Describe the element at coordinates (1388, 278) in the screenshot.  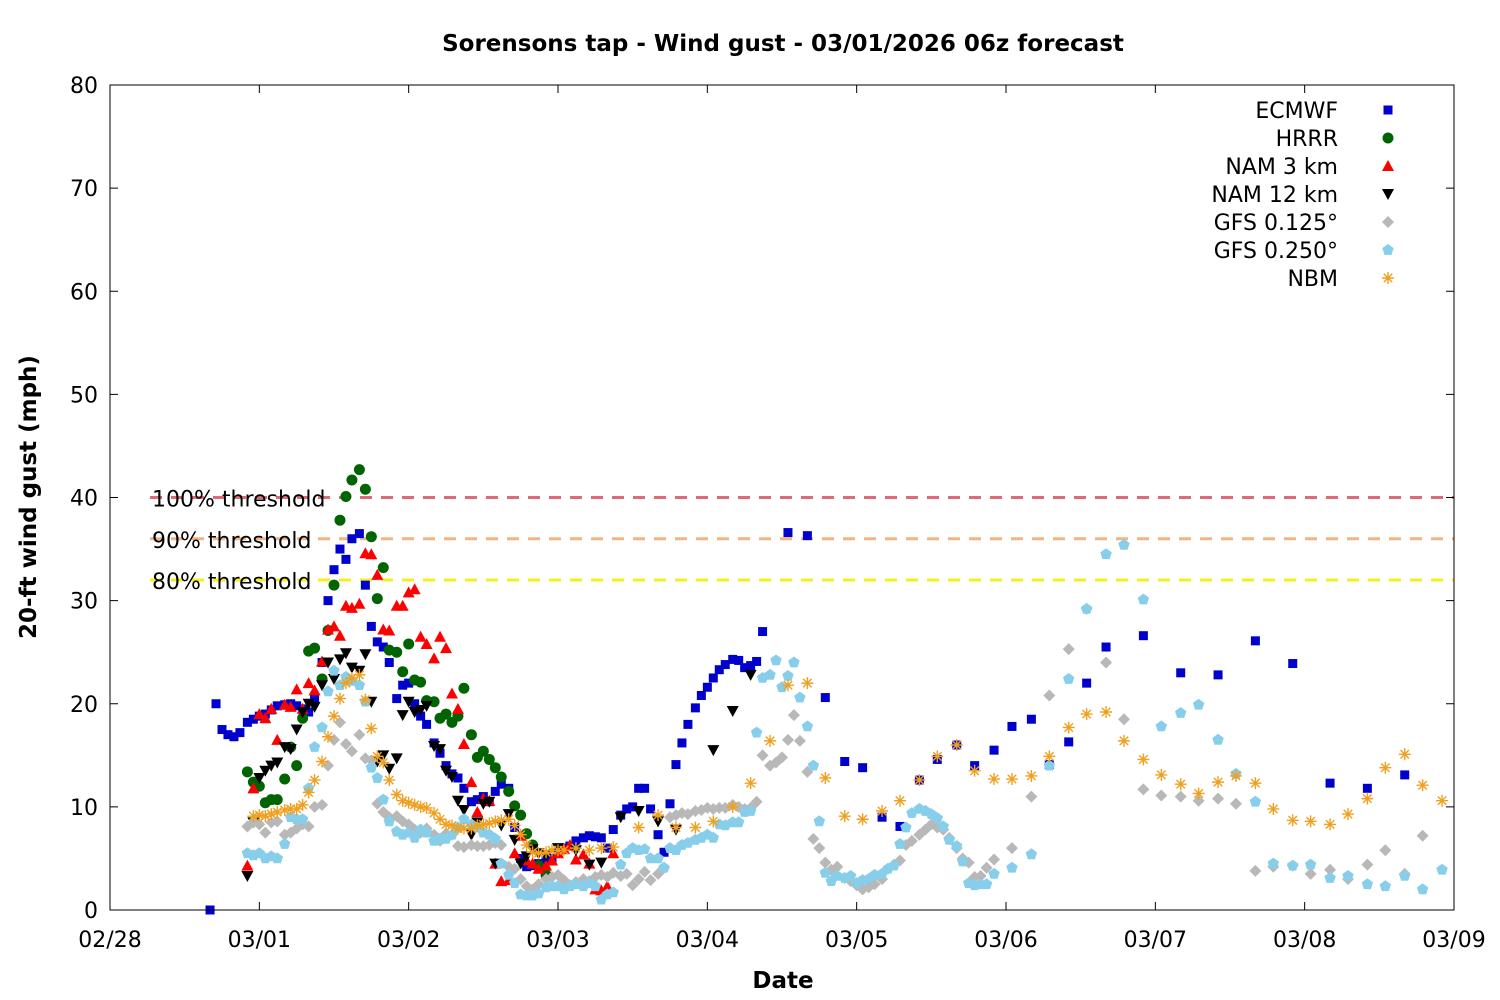
I see `legend-marker-nbm` at that location.